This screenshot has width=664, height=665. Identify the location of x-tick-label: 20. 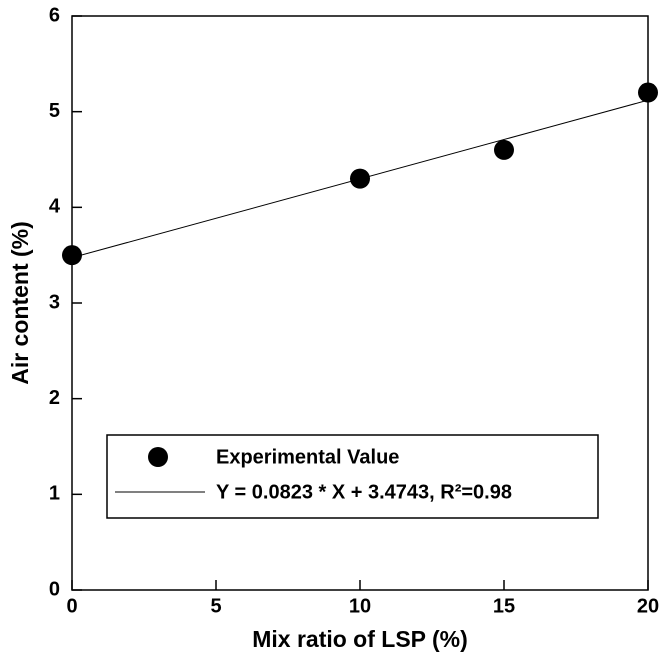
(648, 606).